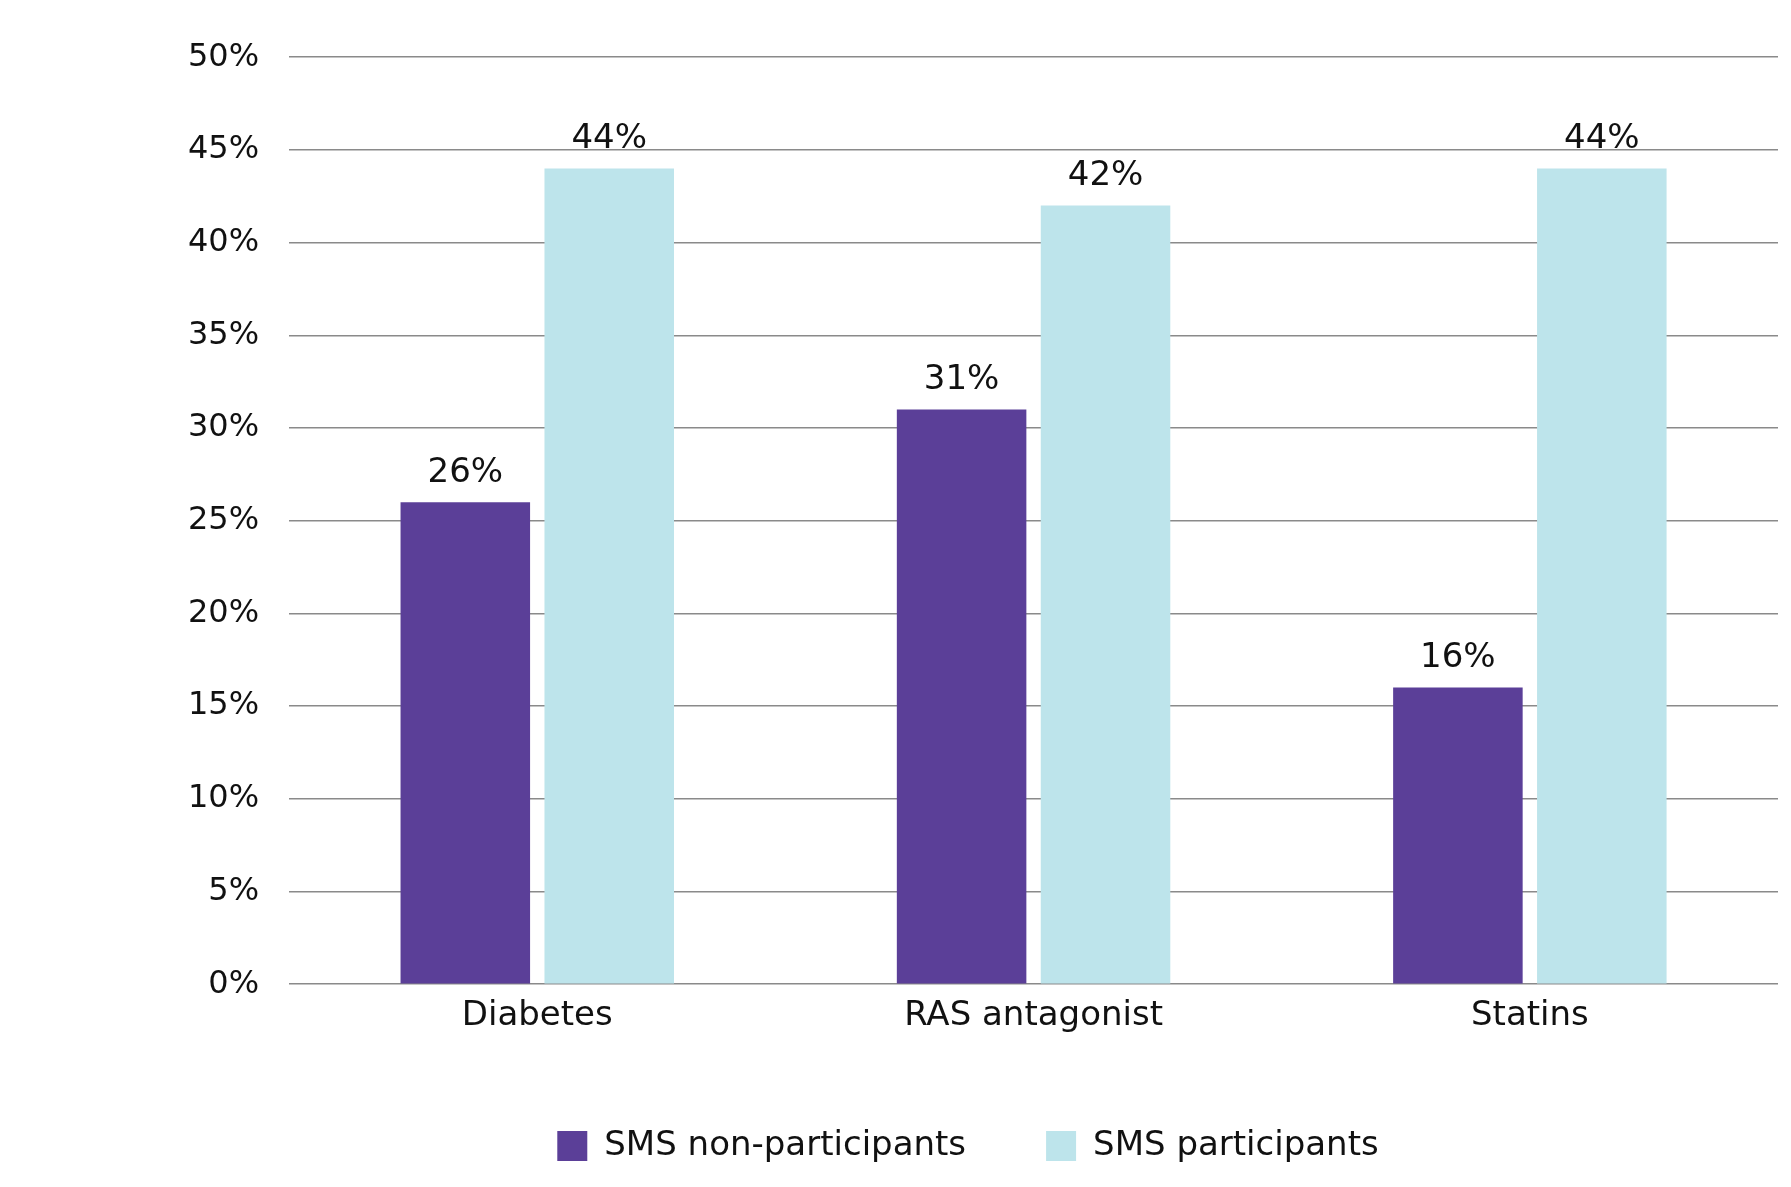 Image resolution: width=1791 pixels, height=1187 pixels. I want to click on y-tick-label: 5%, so click(234, 888).